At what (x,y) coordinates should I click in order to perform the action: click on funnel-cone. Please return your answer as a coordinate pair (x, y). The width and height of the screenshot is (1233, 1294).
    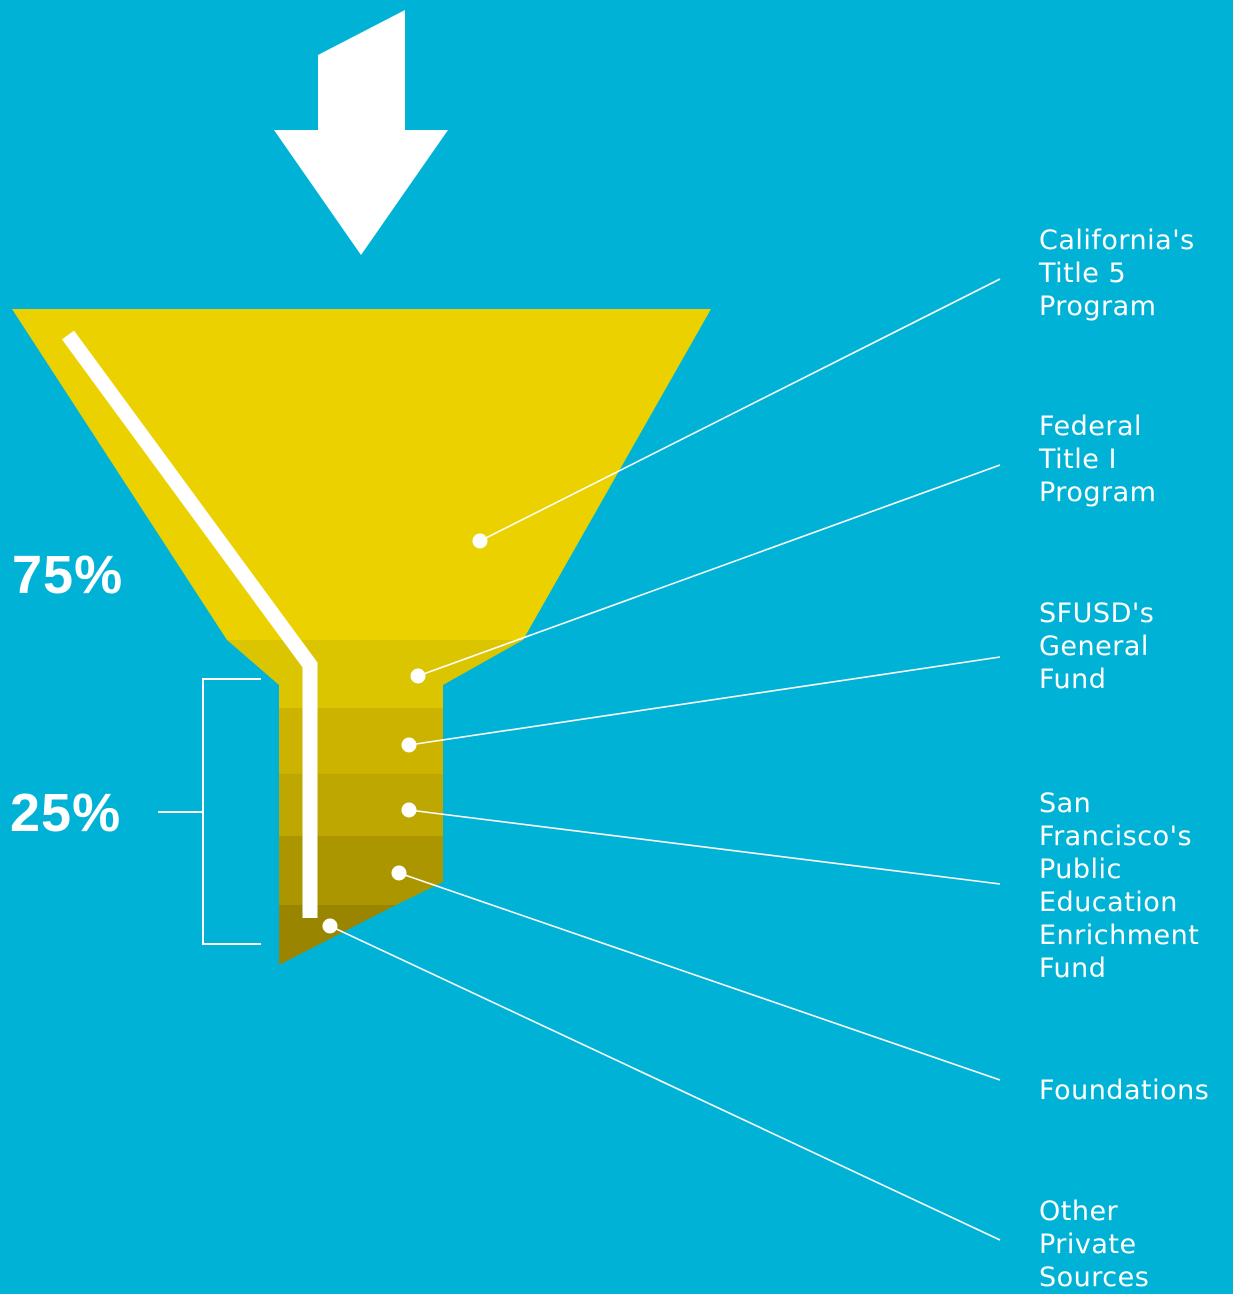
    Looking at the image, I should click on (361, 474).